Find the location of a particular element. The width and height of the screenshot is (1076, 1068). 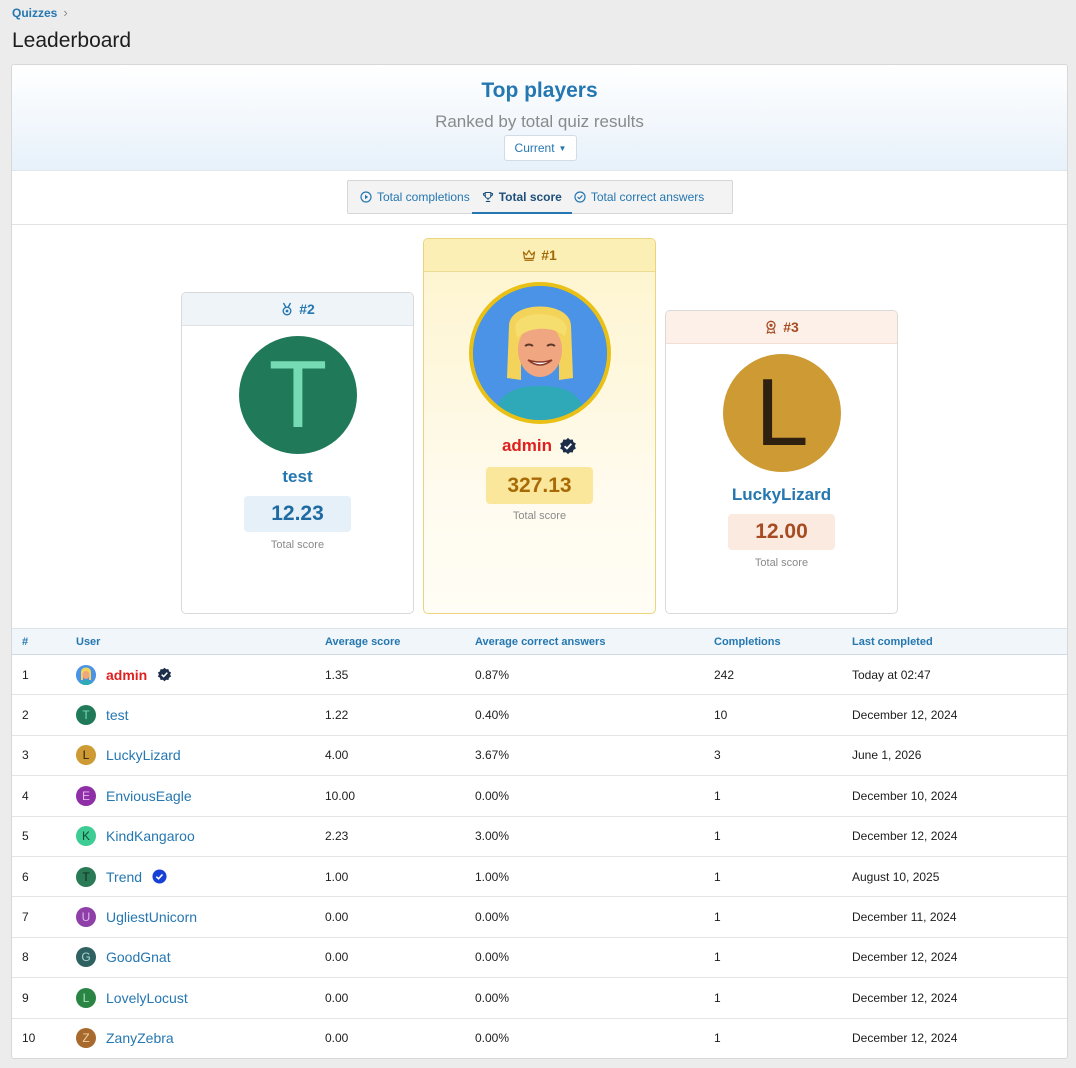

user-link: UgliestUnicorn is located at coordinates (152, 917).